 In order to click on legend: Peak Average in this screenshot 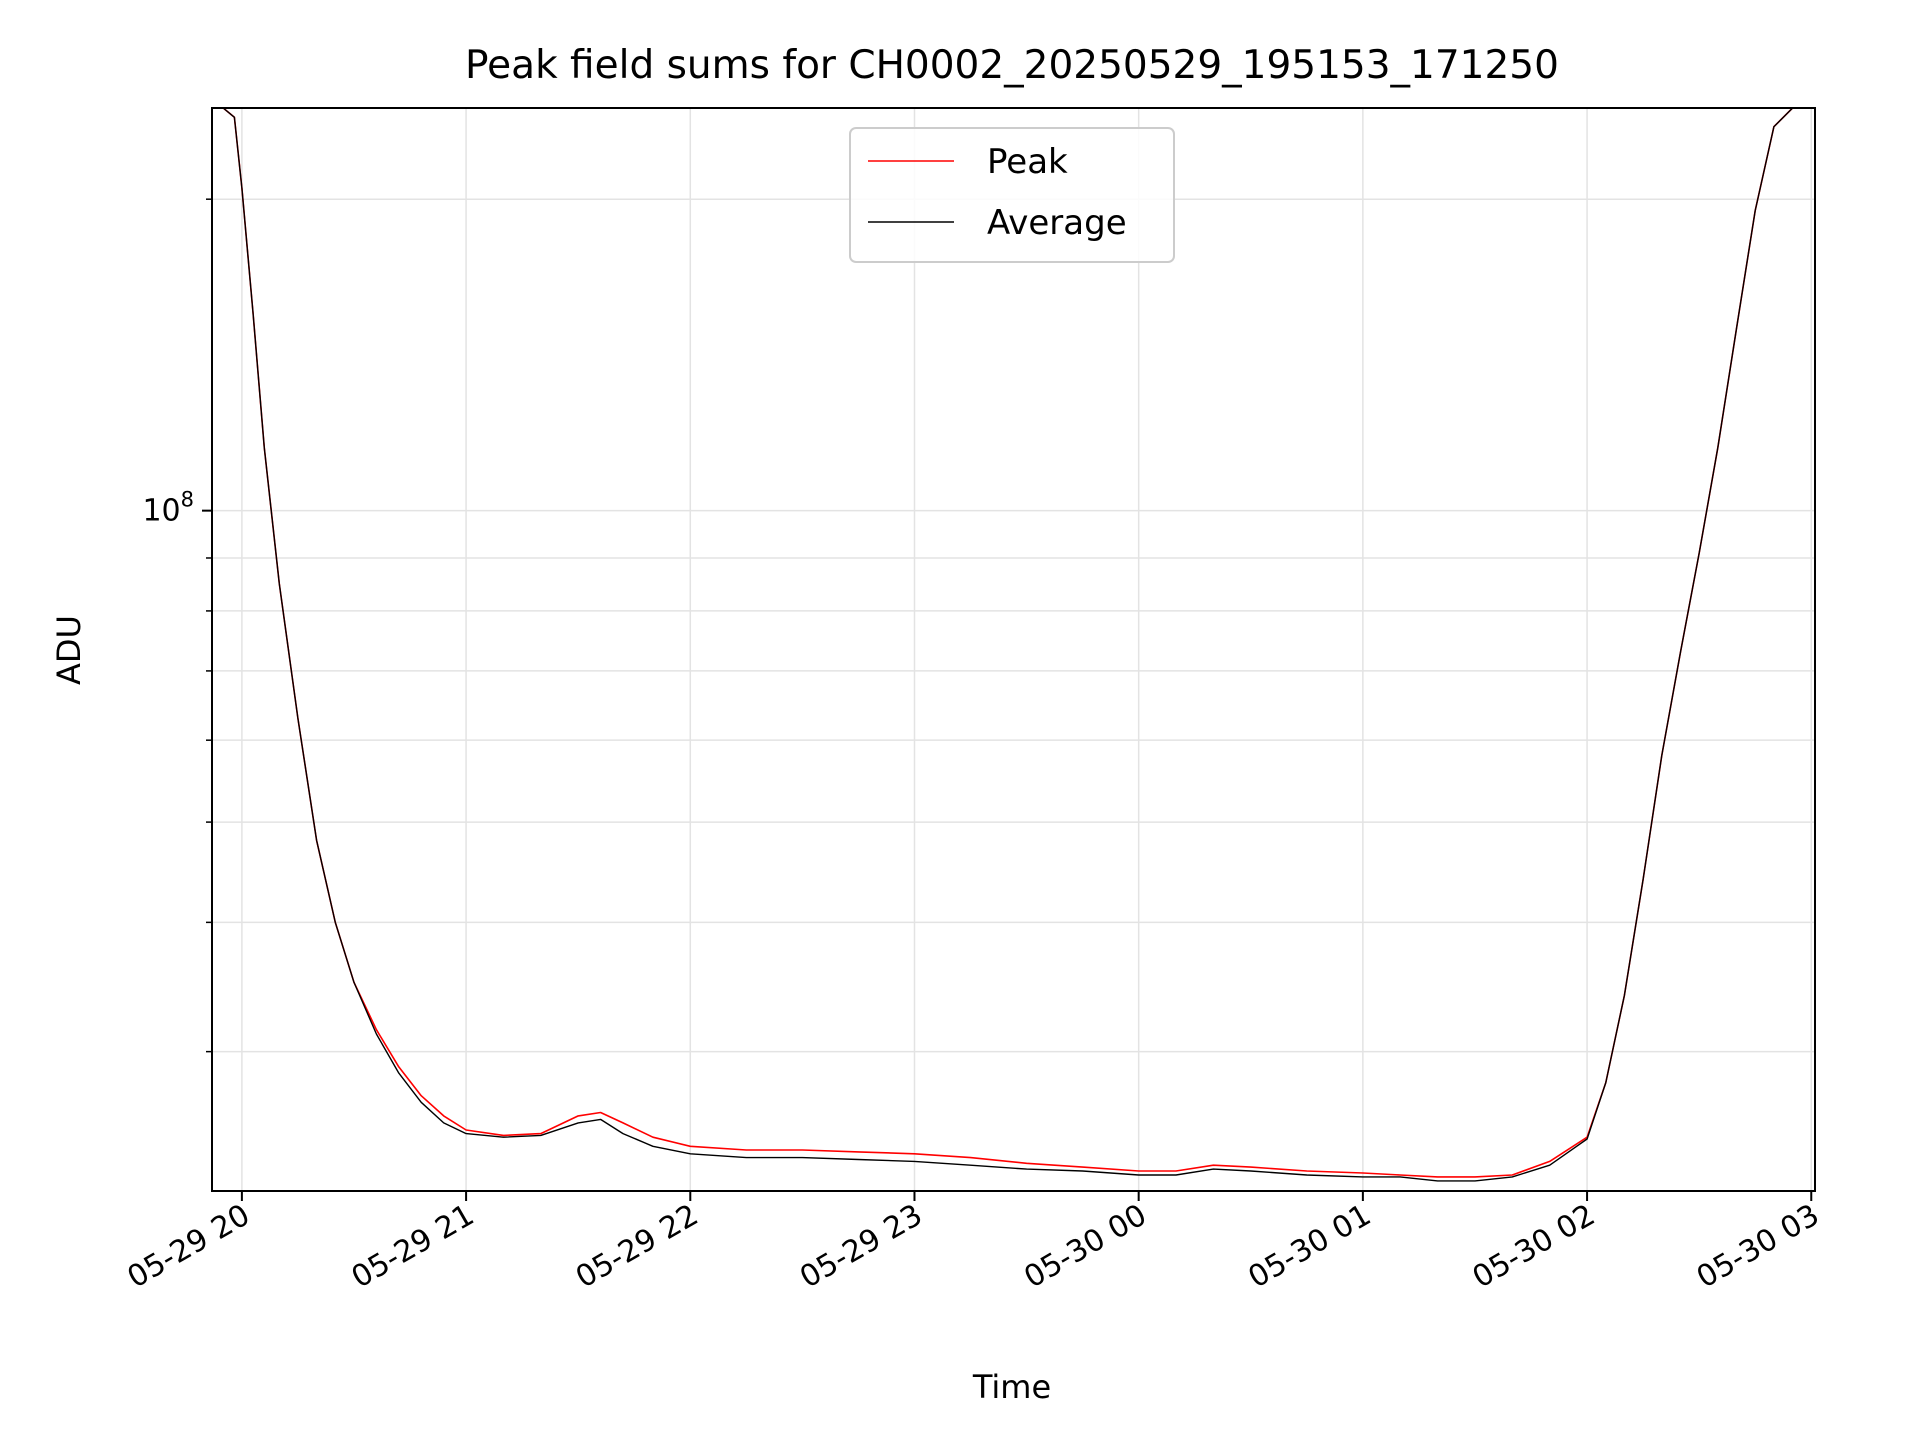, I will do `click(1012, 195)`.